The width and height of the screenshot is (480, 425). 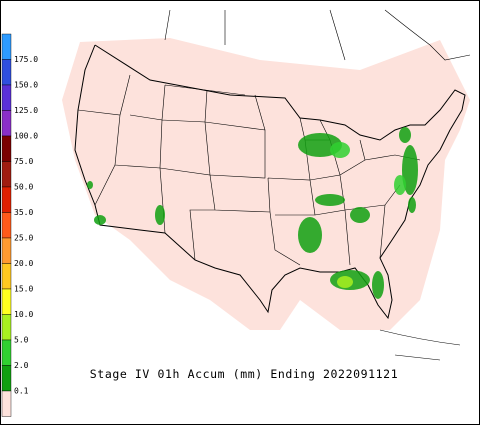 I want to click on legend-label: 5.0, so click(x=21, y=340).